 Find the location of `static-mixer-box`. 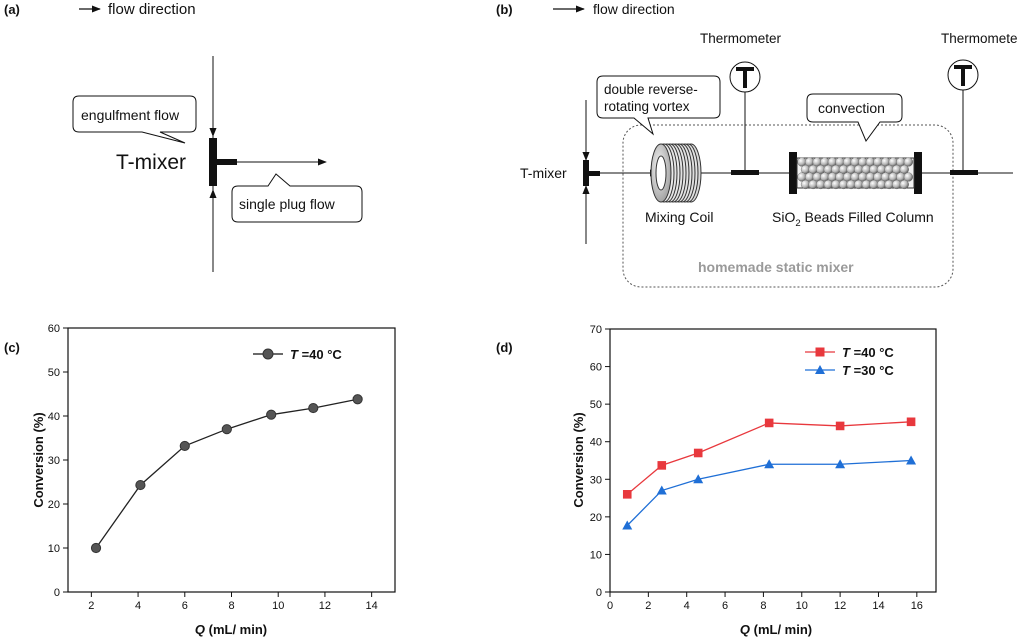

static-mixer-box is located at coordinates (788, 206).